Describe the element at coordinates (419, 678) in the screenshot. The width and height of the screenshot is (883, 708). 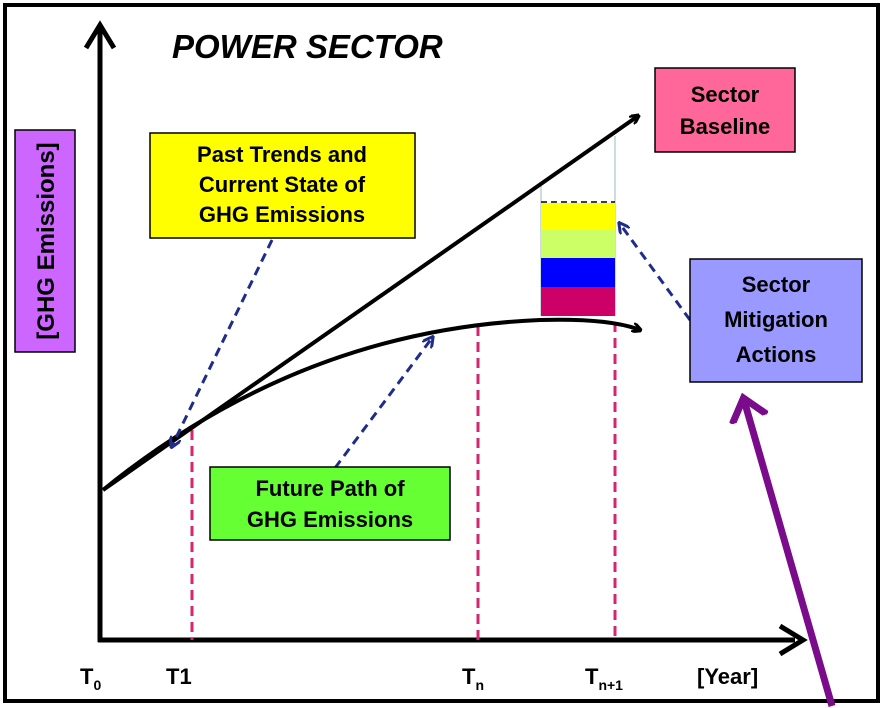
I see `x-labels: T0 T1 Tn Tn+1 [Year]` at that location.